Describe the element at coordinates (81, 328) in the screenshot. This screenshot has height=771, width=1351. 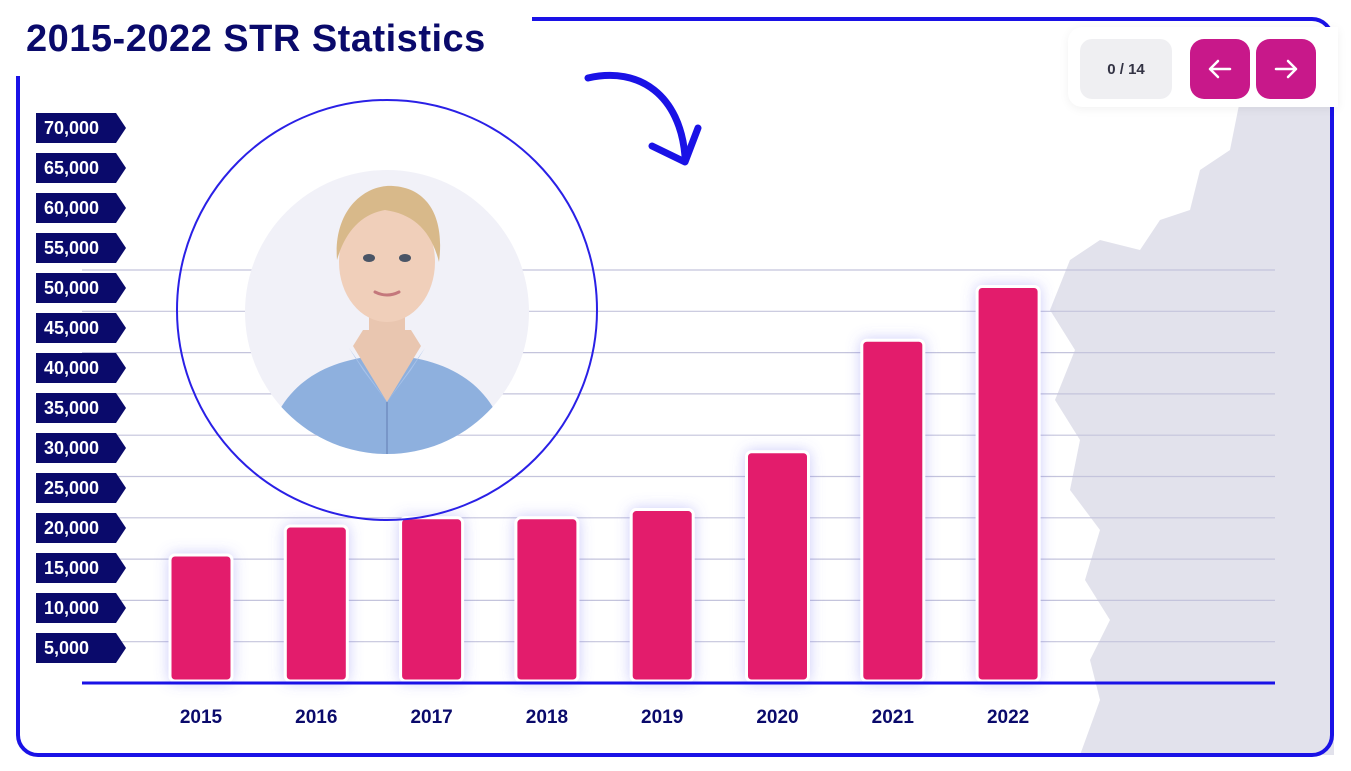
I see `y-tick-label: 45,000` at that location.